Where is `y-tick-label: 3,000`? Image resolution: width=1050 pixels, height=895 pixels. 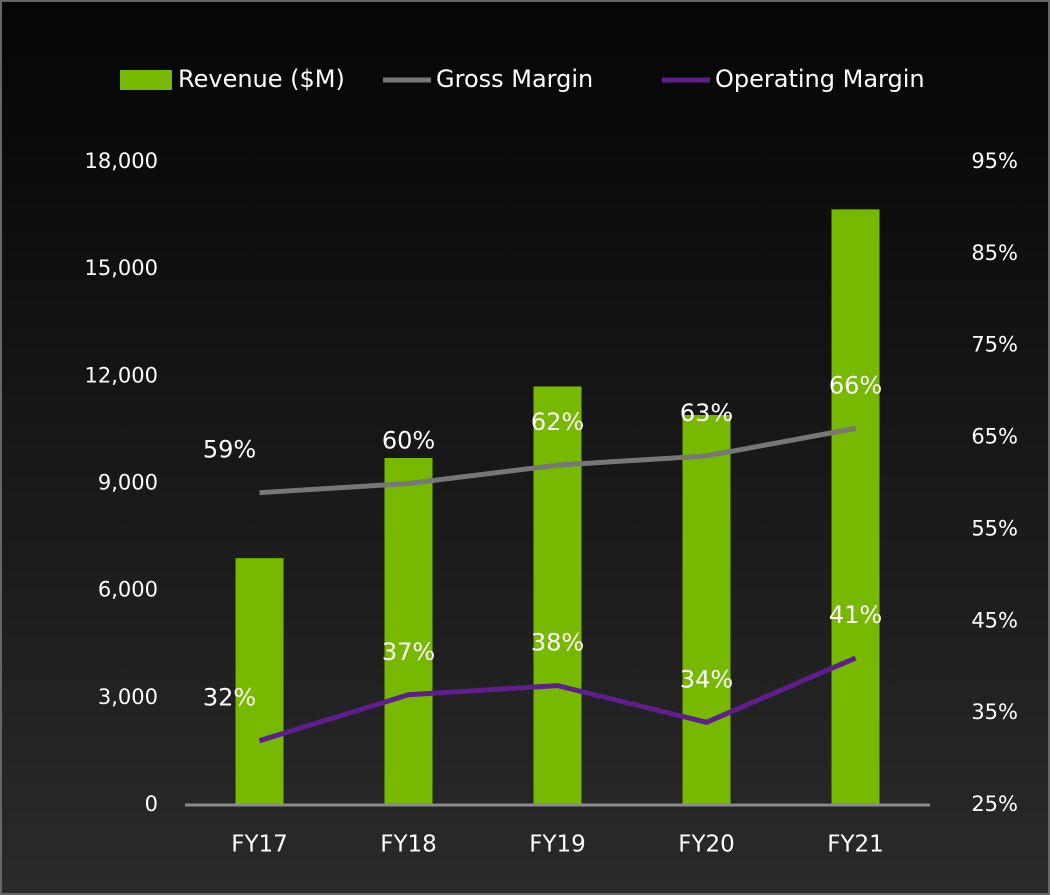
y-tick-label: 3,000 is located at coordinates (128, 697).